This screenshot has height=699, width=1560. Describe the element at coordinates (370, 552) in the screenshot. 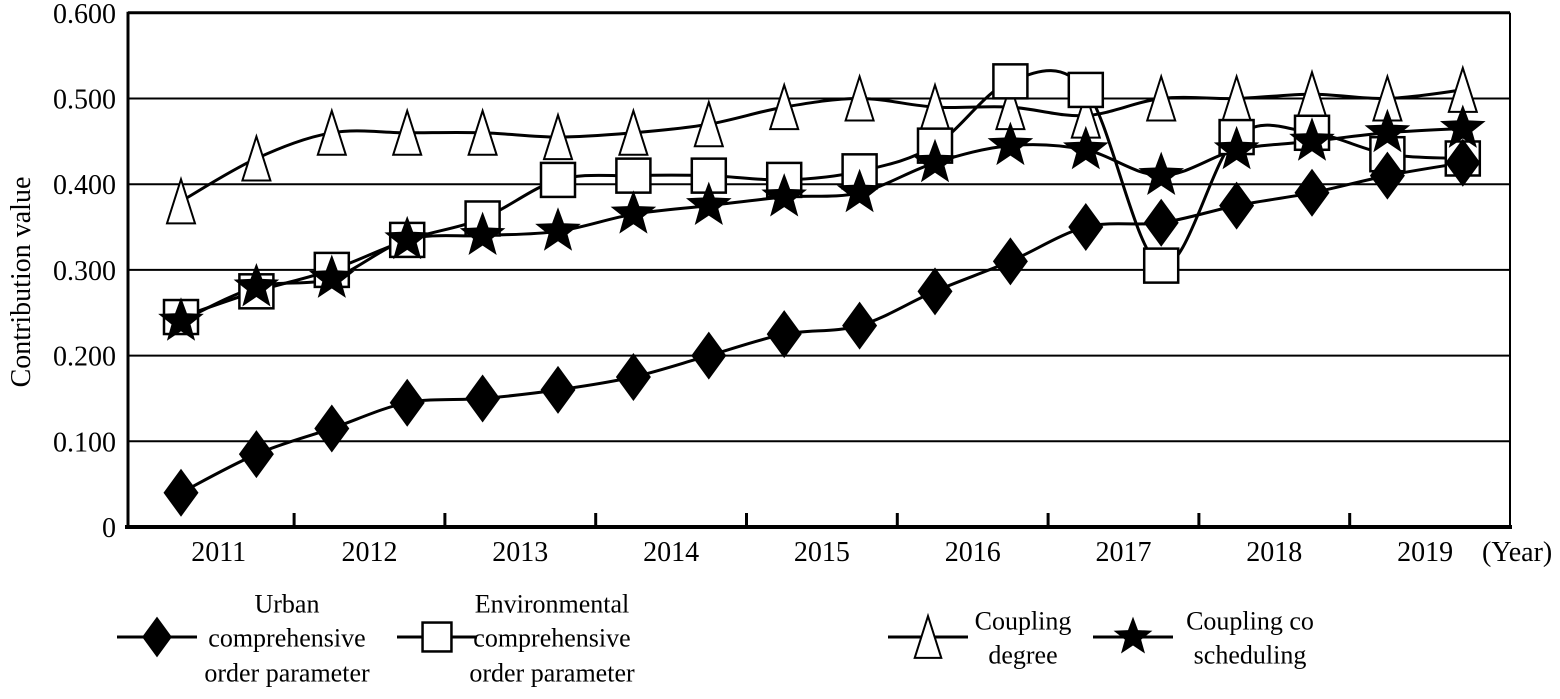

I see `x-year-label: 2012` at that location.